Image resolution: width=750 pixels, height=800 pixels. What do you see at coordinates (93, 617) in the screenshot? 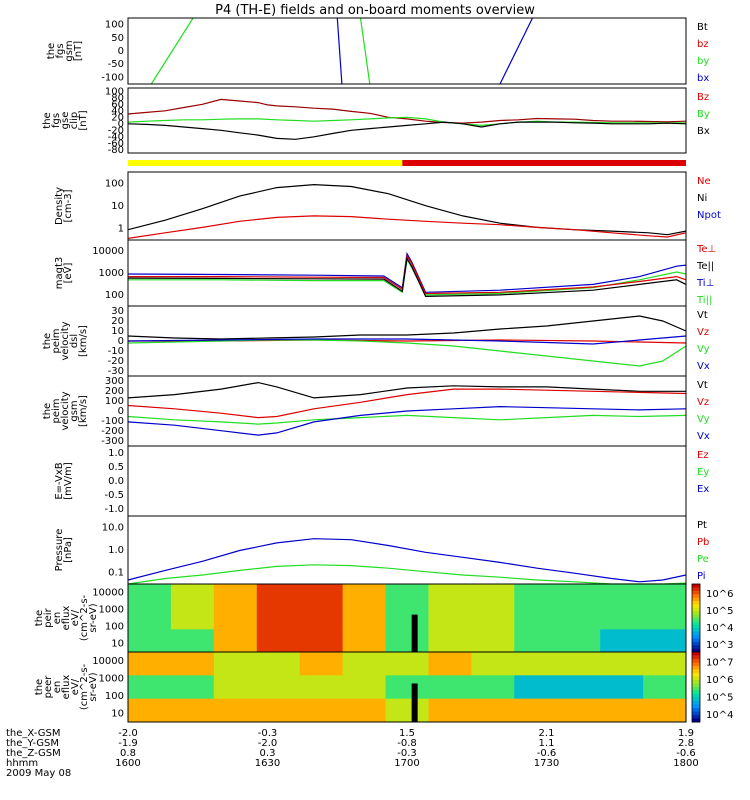
I see `ylabel-line: sr-eV)` at bounding box center [93, 617].